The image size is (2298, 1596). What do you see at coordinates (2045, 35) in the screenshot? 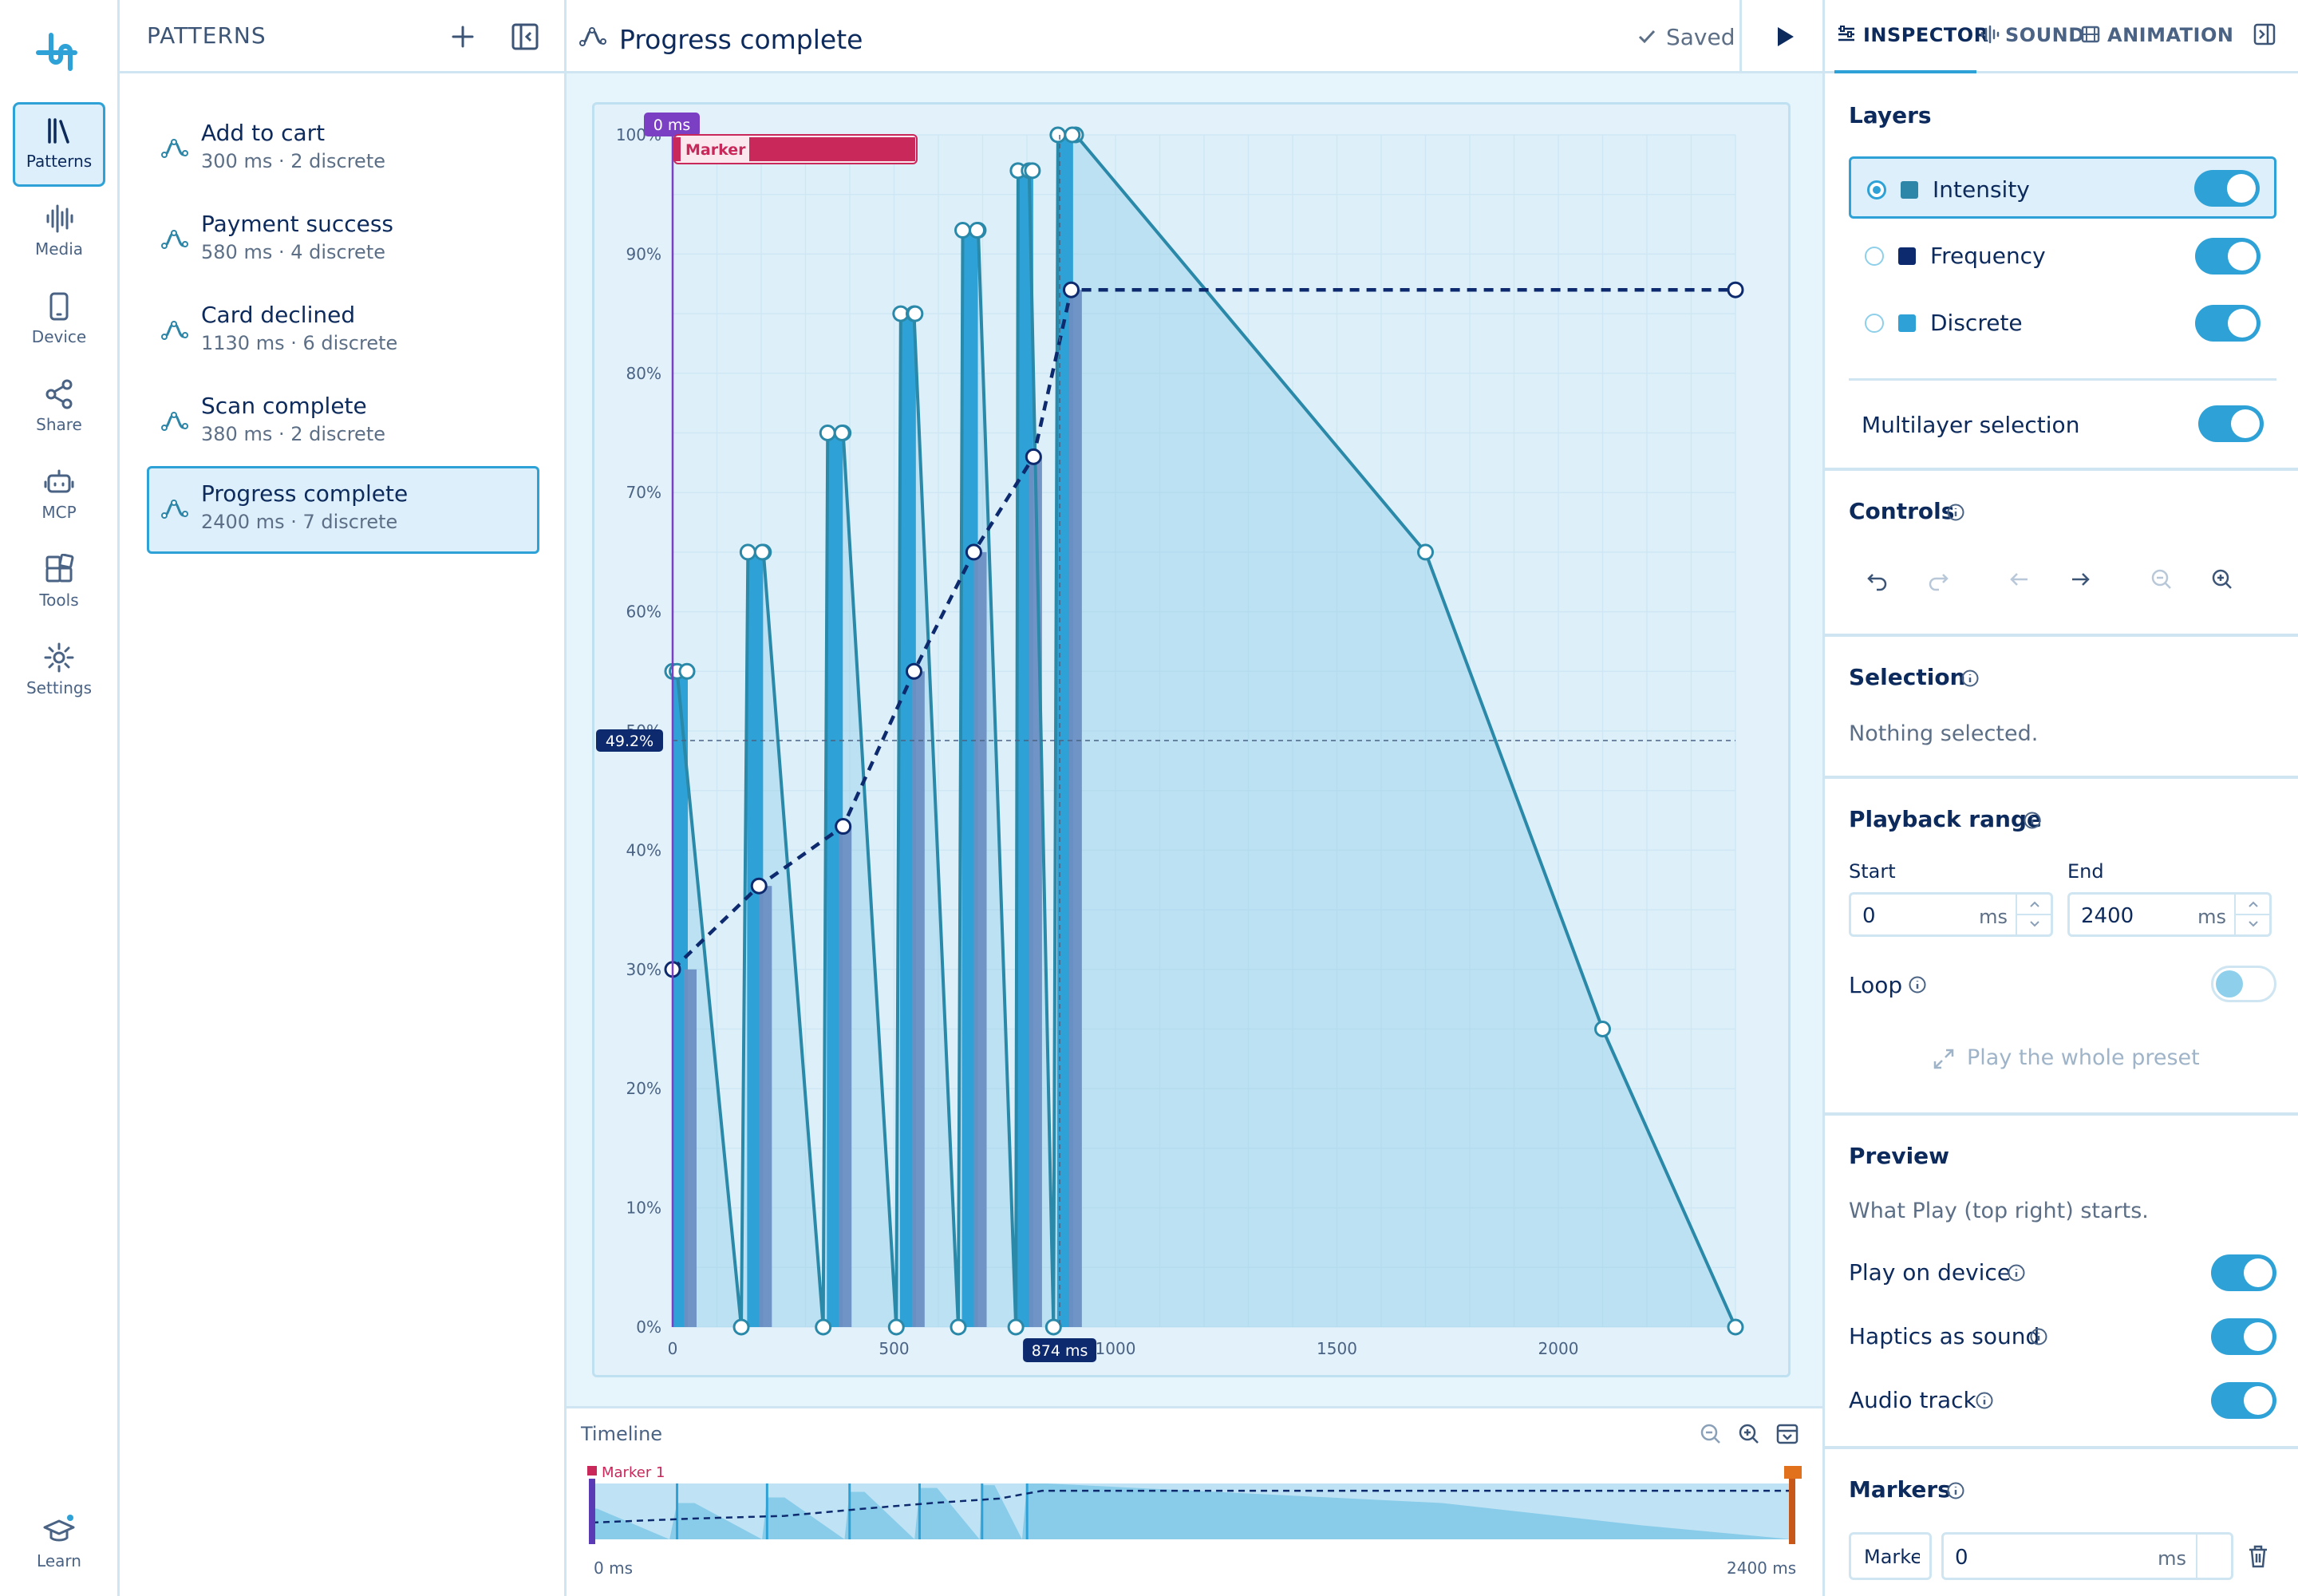
I see `tab-sound: SOUND` at bounding box center [2045, 35].